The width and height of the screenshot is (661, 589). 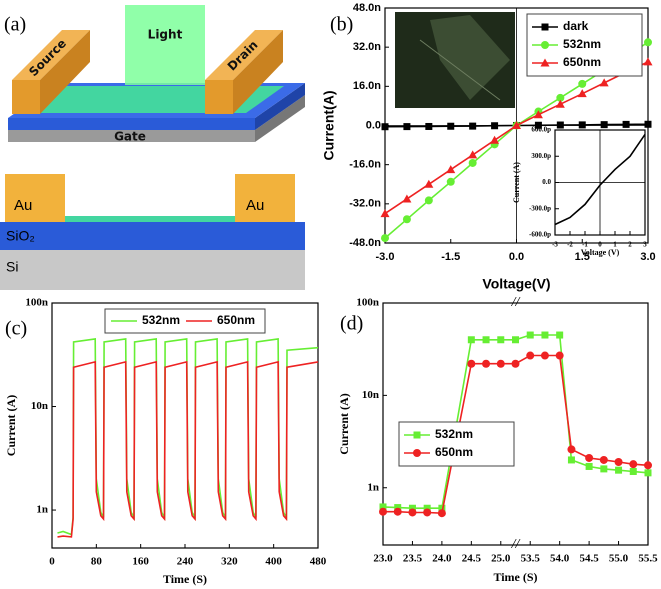 What do you see at coordinates (501, 559) in the screenshot?
I see `x-tick-label: 25.0` at bounding box center [501, 559].